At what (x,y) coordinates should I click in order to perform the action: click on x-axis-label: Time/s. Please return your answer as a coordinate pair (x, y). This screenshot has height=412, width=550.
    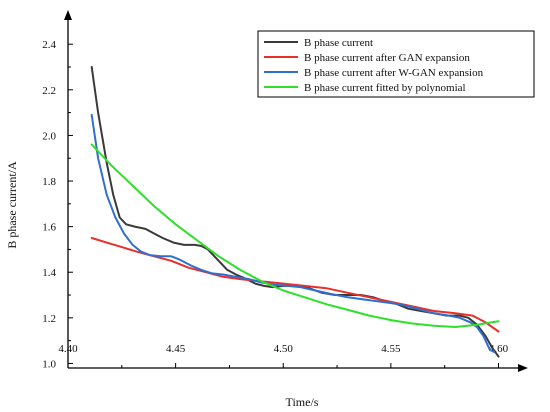
    Looking at the image, I should click on (302, 402).